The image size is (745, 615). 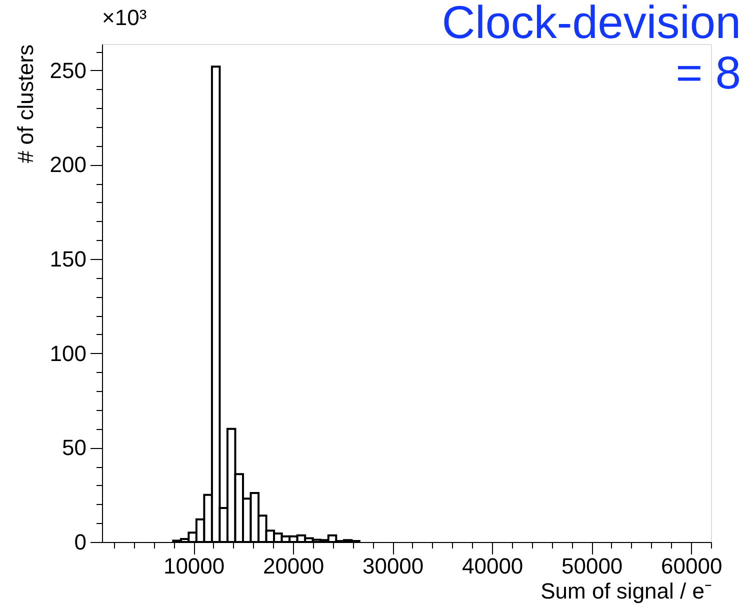 I want to click on y-tick-label: 150, so click(x=68, y=259).